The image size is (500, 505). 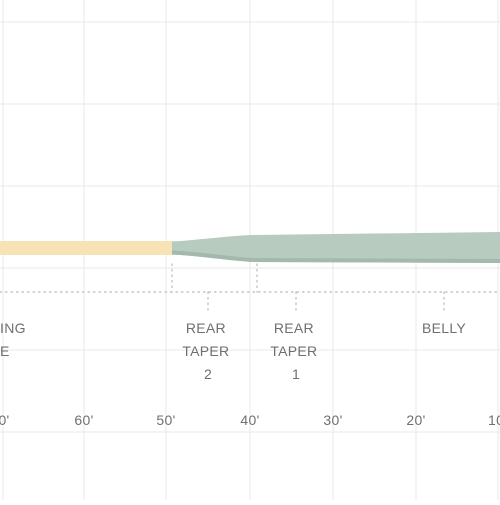 What do you see at coordinates (87, 248) in the screenshot?
I see `running-line-segment` at bounding box center [87, 248].